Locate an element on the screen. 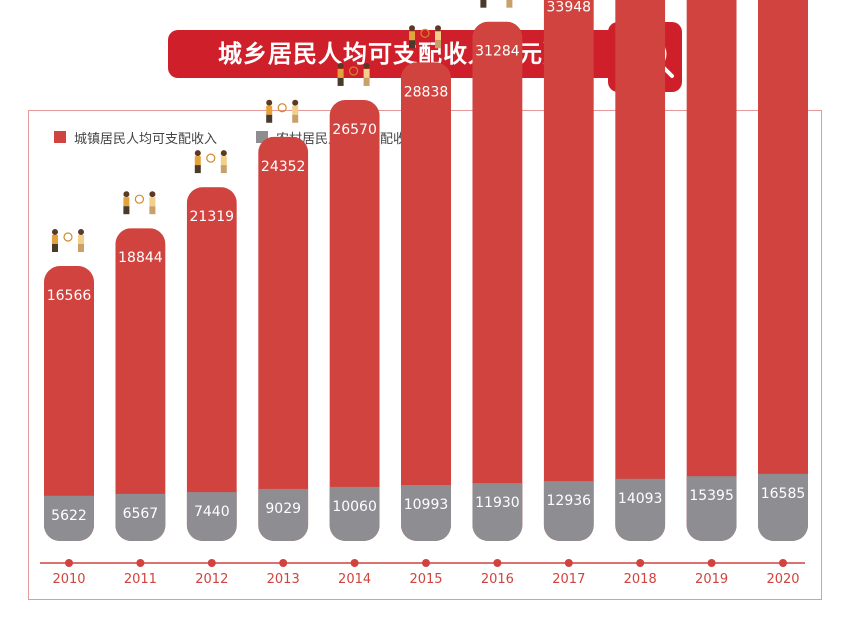 This screenshot has width=850, height=641. data-label-rural: 9029 is located at coordinates (283, 509).